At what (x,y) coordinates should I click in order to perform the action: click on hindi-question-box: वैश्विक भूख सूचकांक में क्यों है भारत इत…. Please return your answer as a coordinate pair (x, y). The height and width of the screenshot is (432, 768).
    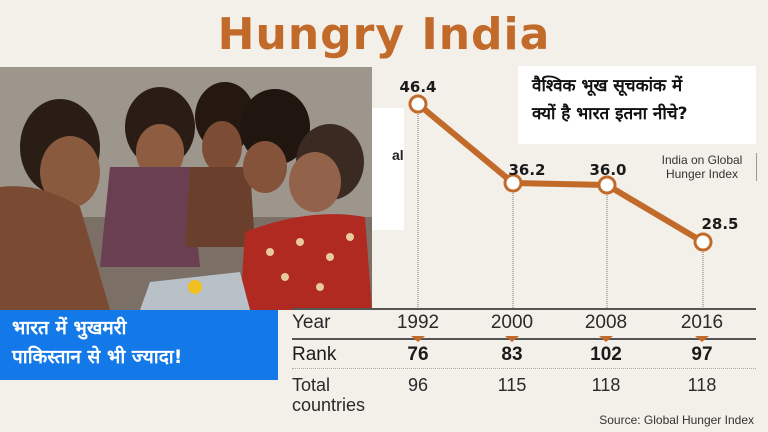
    Looking at the image, I should click on (637, 105).